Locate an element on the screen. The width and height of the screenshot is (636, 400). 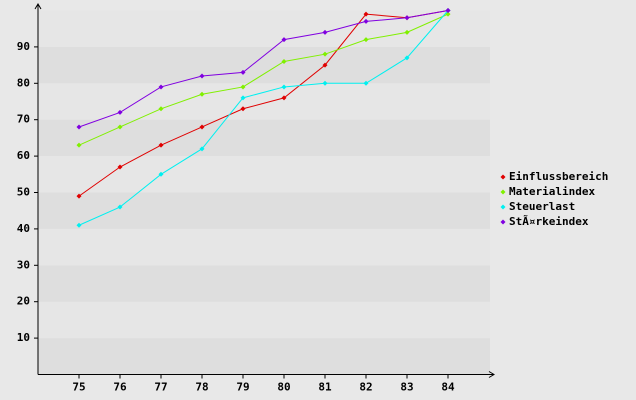
x-tick-label: 75 is located at coordinates (78, 387).